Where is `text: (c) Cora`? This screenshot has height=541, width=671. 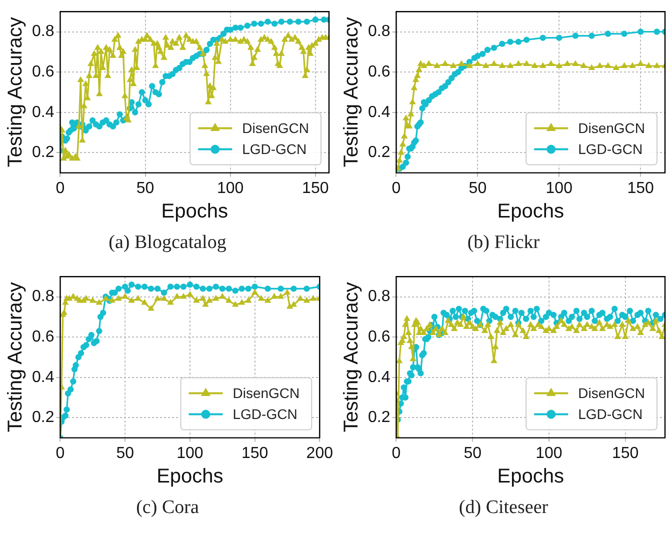
text: (c) Cora is located at coordinates (167, 508).